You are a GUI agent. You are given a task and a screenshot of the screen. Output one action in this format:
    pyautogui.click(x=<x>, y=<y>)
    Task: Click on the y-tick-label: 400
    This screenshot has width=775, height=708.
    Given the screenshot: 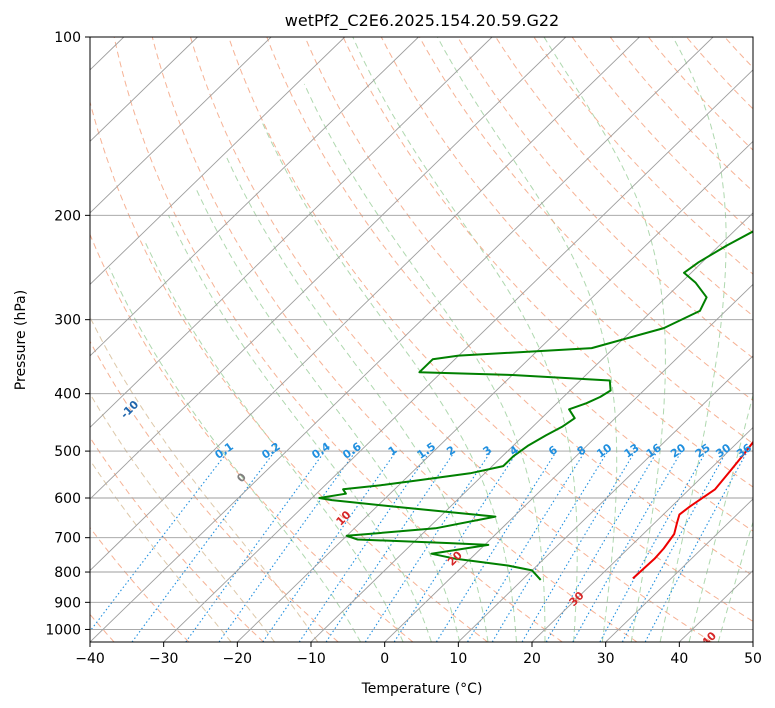 What is the action you would take?
    pyautogui.click(x=67, y=395)
    